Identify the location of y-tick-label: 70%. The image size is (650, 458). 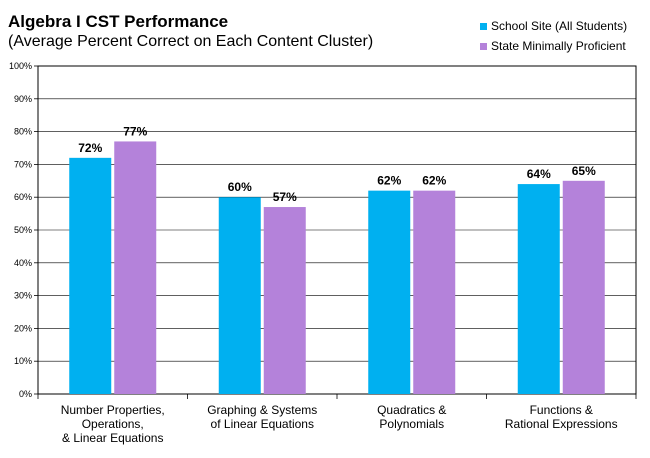
(23, 164).